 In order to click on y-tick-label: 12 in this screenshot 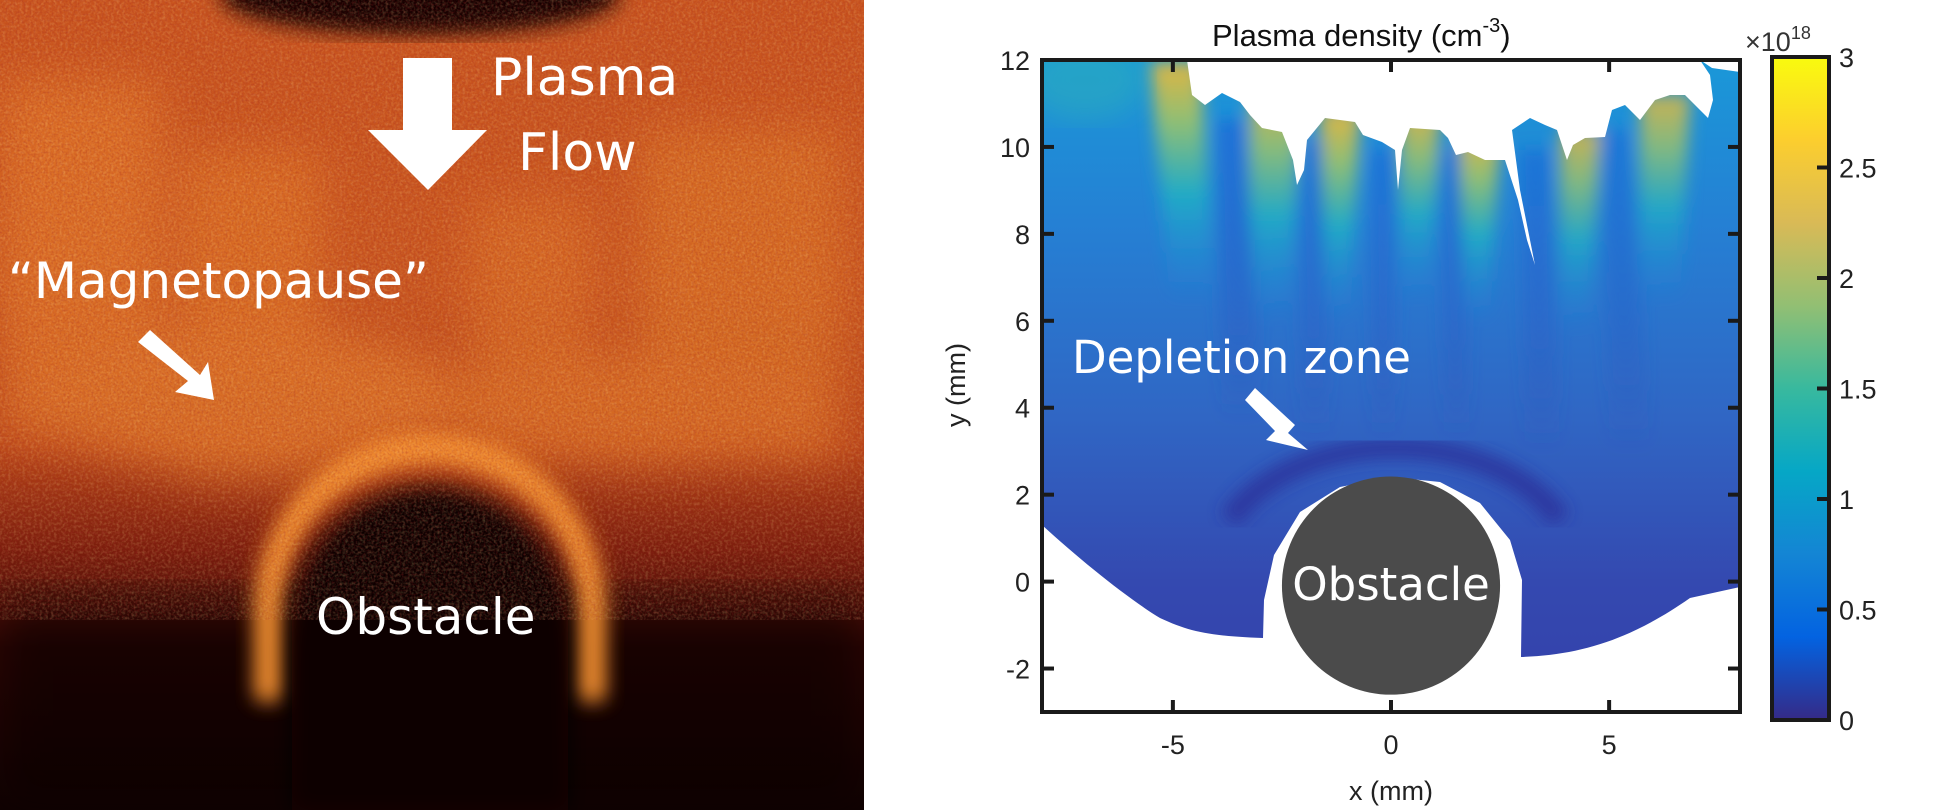, I will do `click(1015, 61)`.